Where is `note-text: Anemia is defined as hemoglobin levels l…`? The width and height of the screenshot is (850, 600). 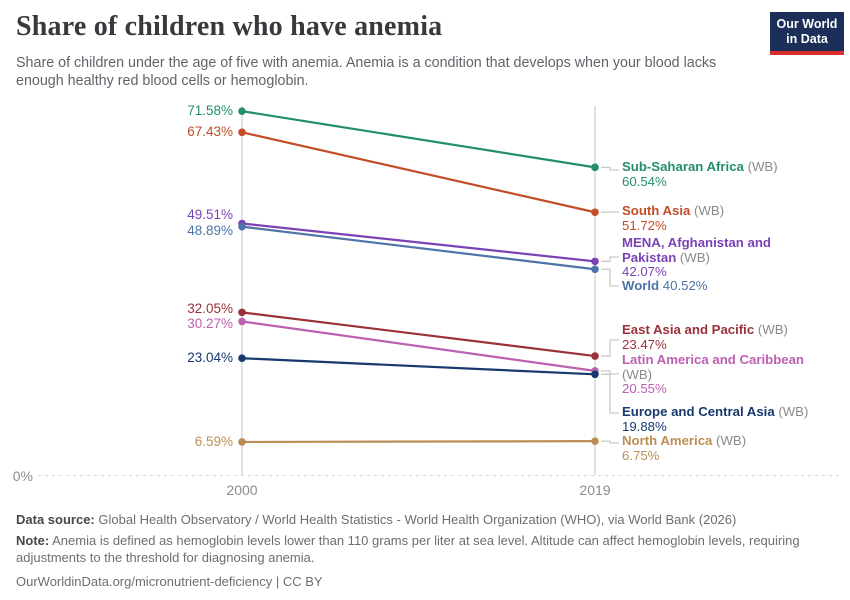
note-text: Anemia is defined as hemoglobin levels l… is located at coordinates (408, 549).